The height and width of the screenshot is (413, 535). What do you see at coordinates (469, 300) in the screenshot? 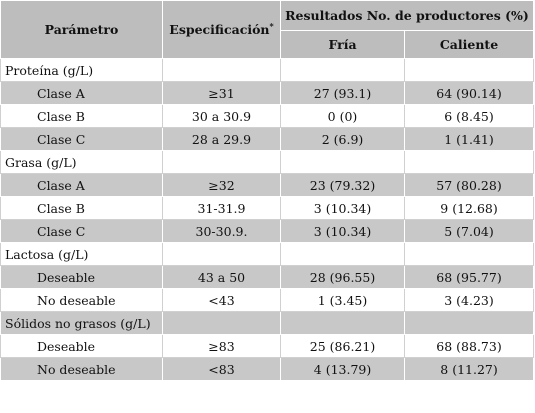
I see `row-caliente: 3 (4.23)` at bounding box center [469, 300].